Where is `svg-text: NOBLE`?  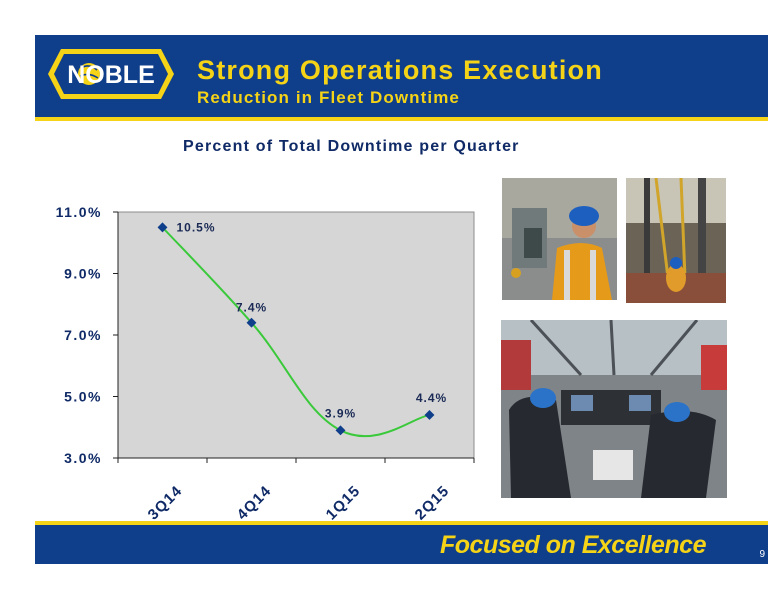 svg-text: NOBLE is located at coordinates (111, 75).